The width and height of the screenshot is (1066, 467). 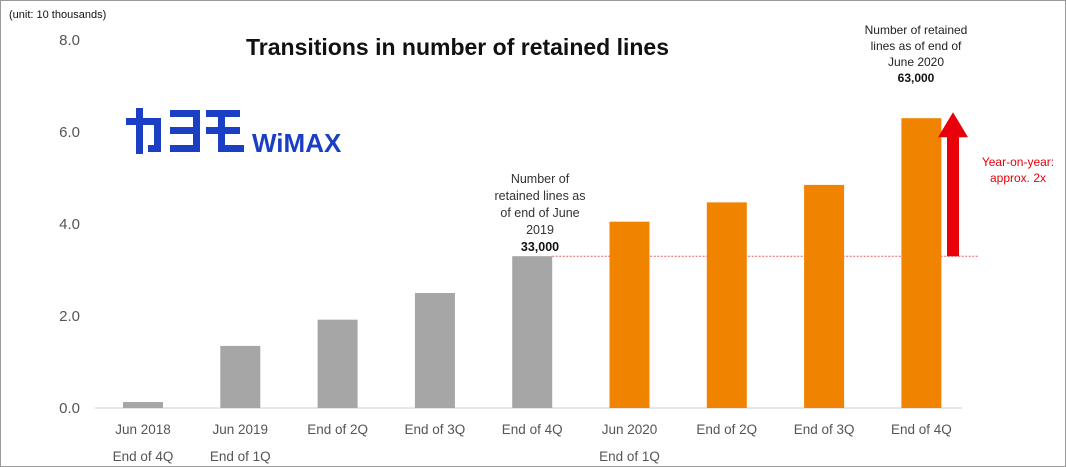 I want to click on annotation-2019-value: 33,000, so click(x=540, y=247).